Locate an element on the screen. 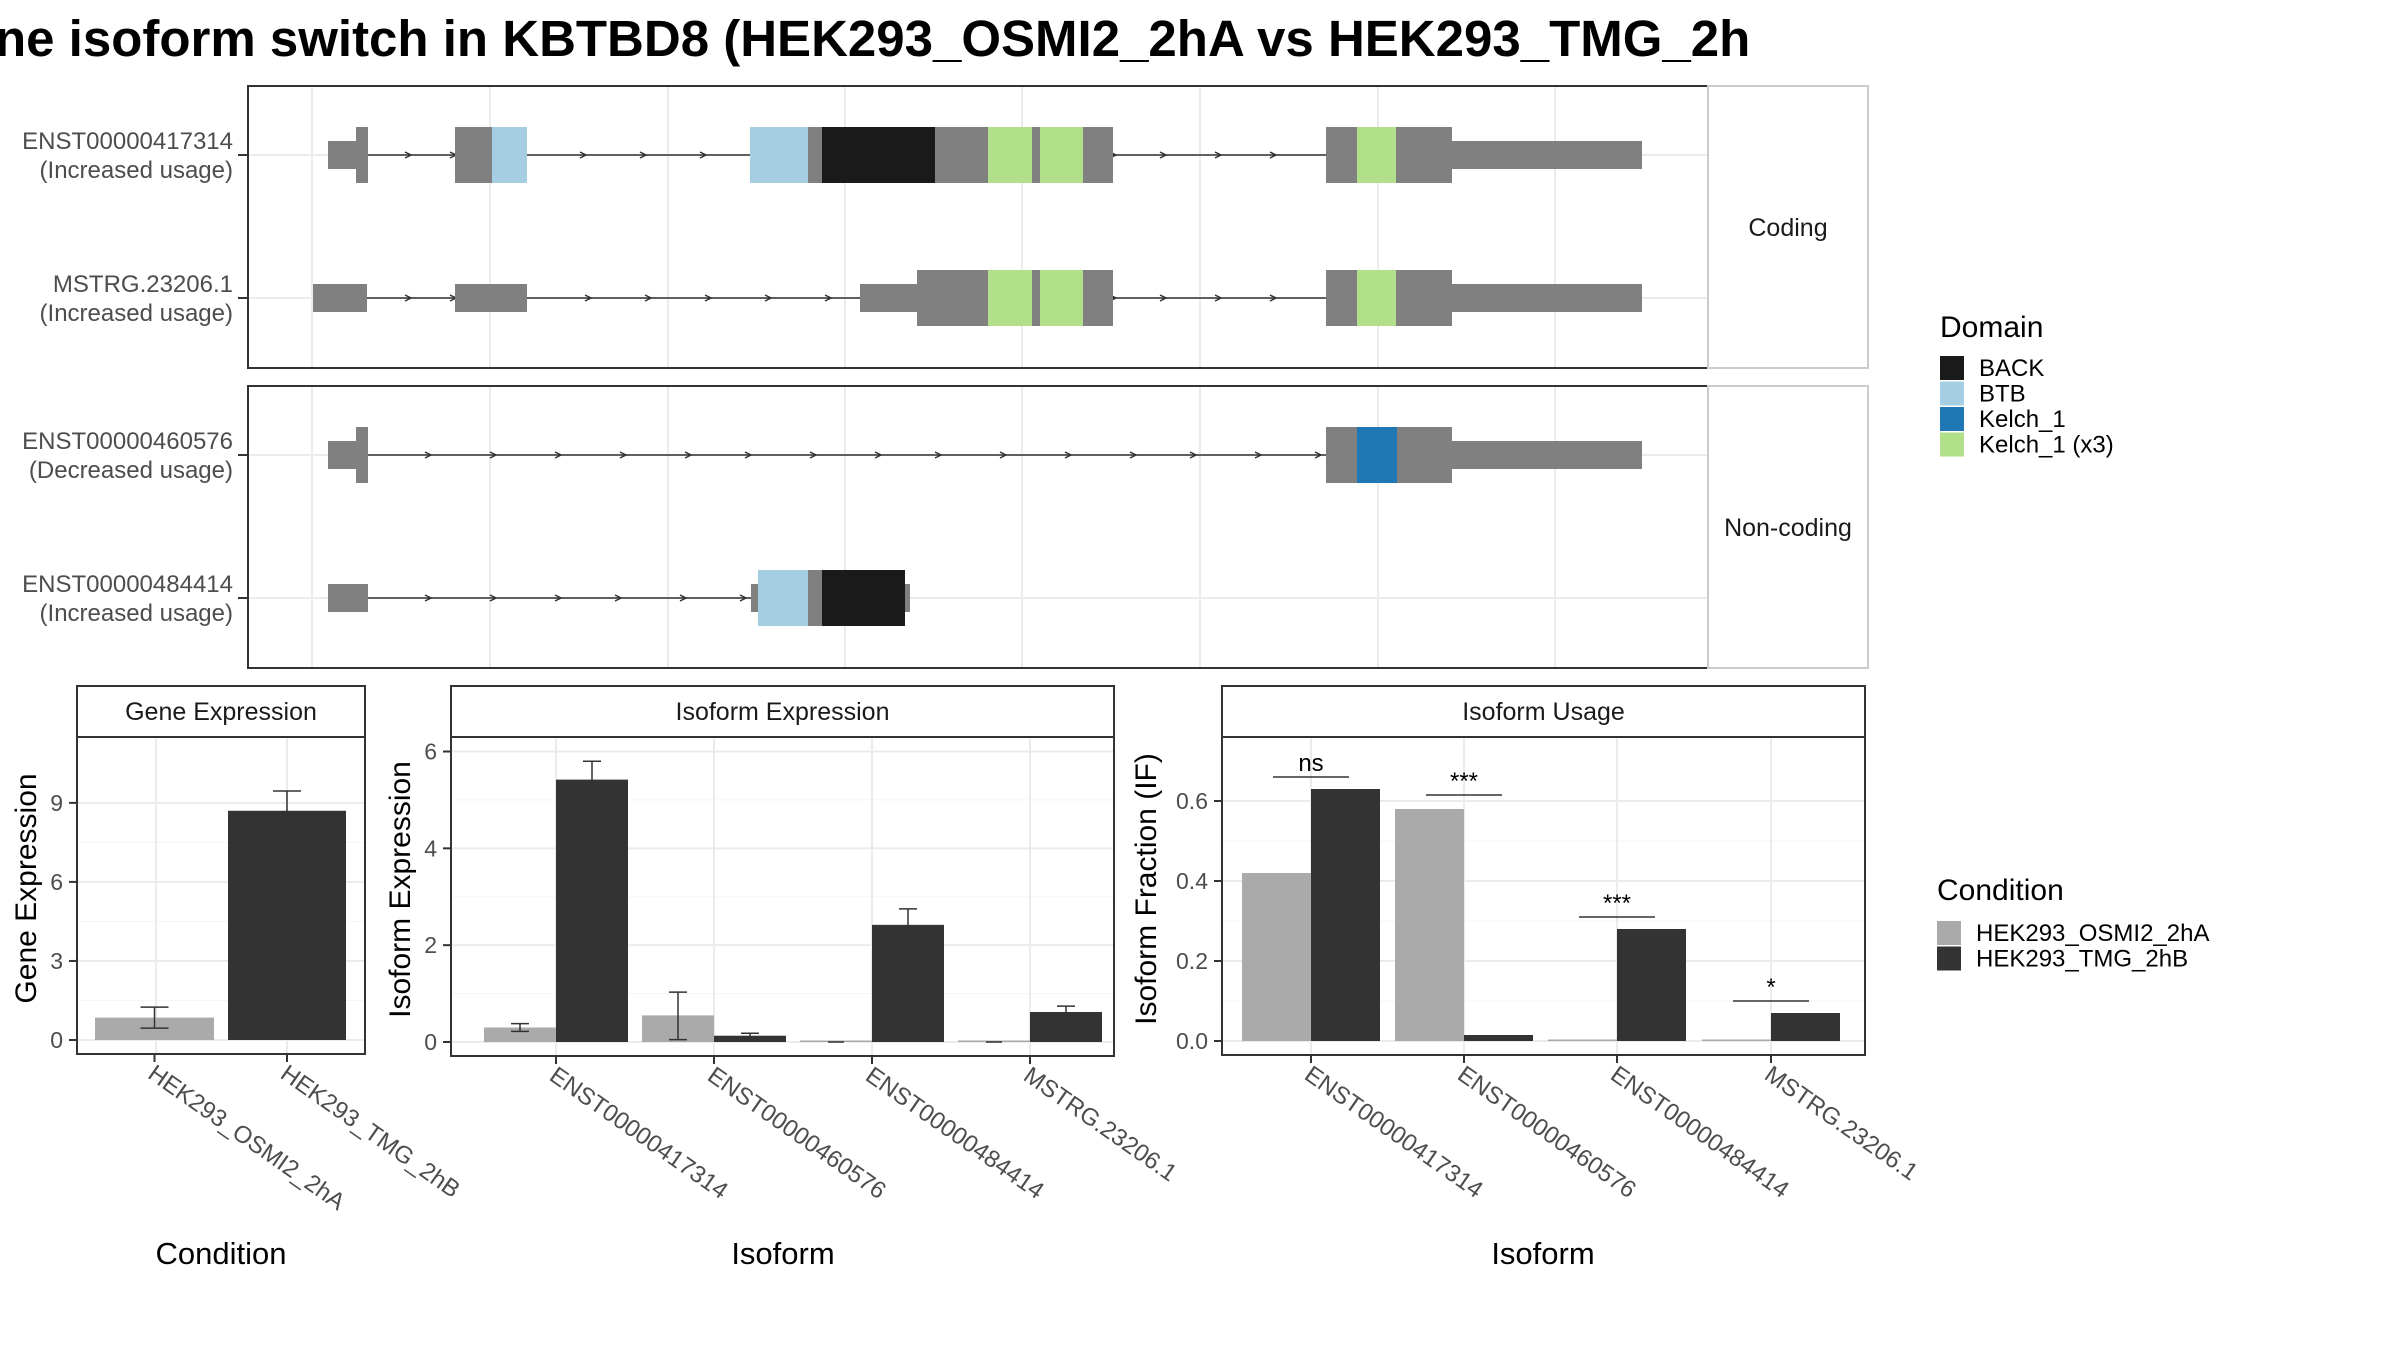 The image size is (2400, 1350). transcript-status-label: (Decreased usage) is located at coordinates (131, 470).